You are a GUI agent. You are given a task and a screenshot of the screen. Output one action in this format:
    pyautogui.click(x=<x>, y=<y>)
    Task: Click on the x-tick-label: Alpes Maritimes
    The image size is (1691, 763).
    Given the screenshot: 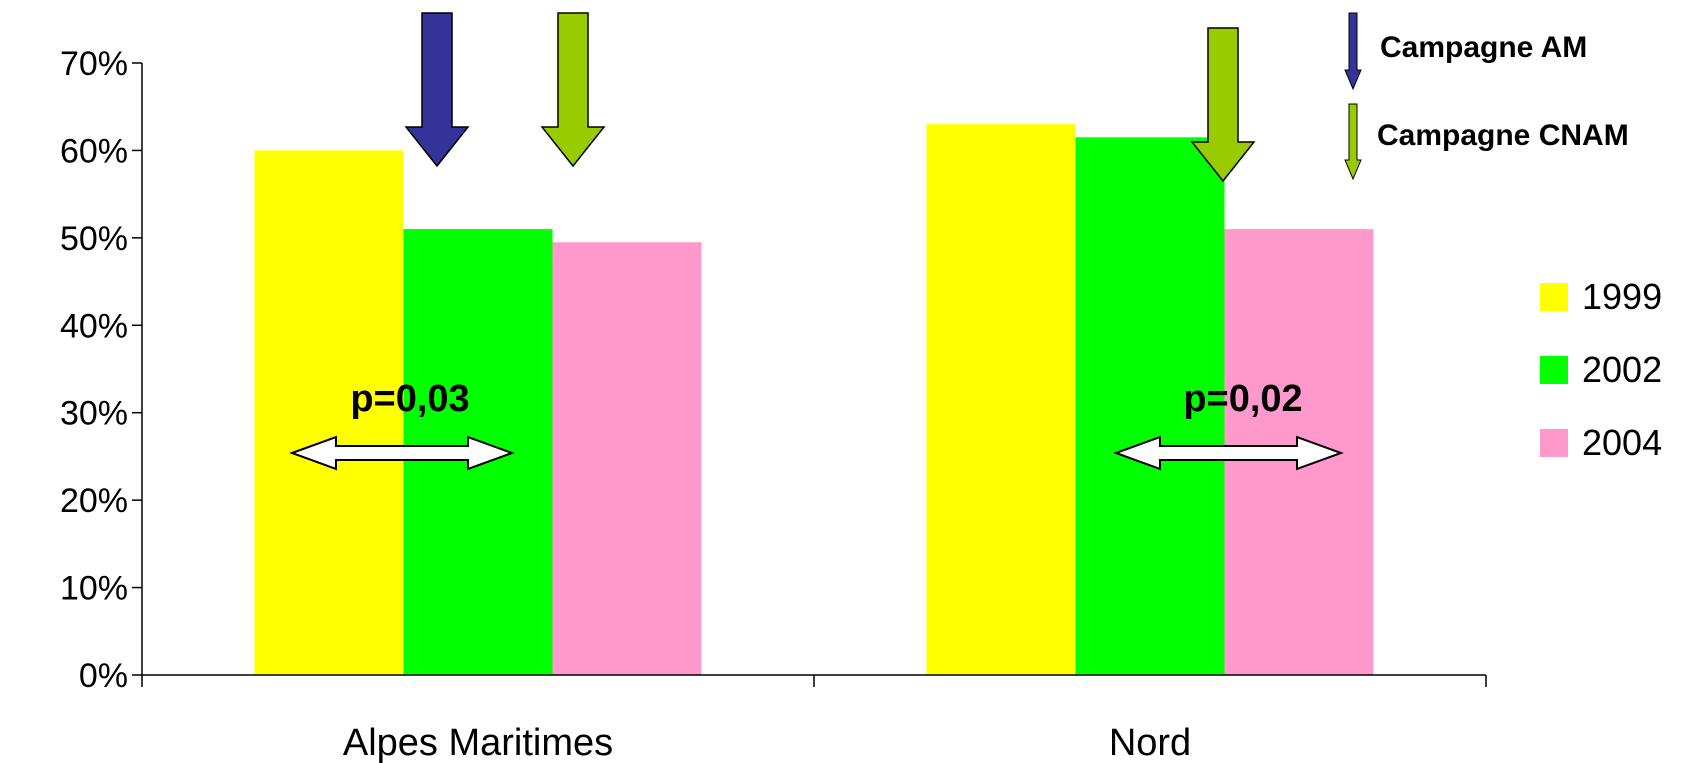 What is the action you would take?
    pyautogui.click(x=478, y=742)
    